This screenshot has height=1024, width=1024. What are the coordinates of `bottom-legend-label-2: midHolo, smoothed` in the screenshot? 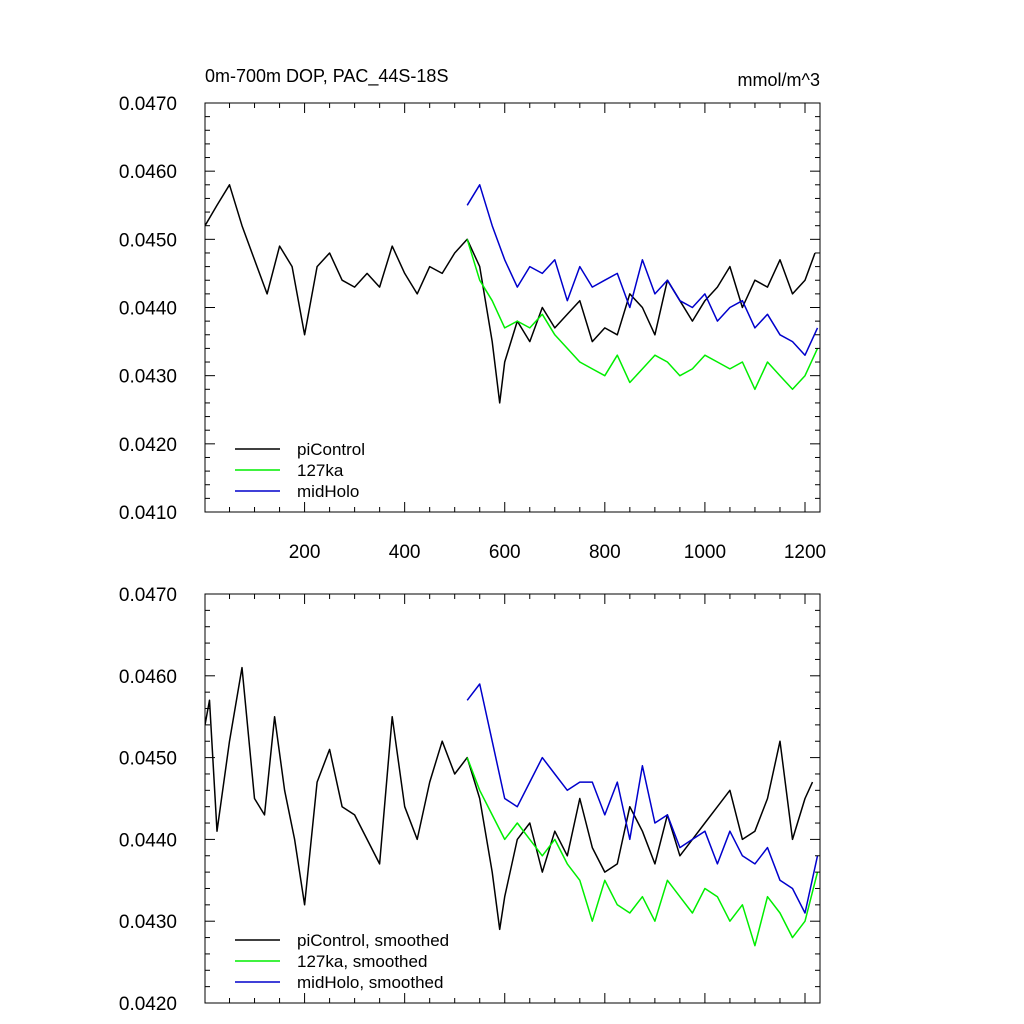 It's located at (370, 982).